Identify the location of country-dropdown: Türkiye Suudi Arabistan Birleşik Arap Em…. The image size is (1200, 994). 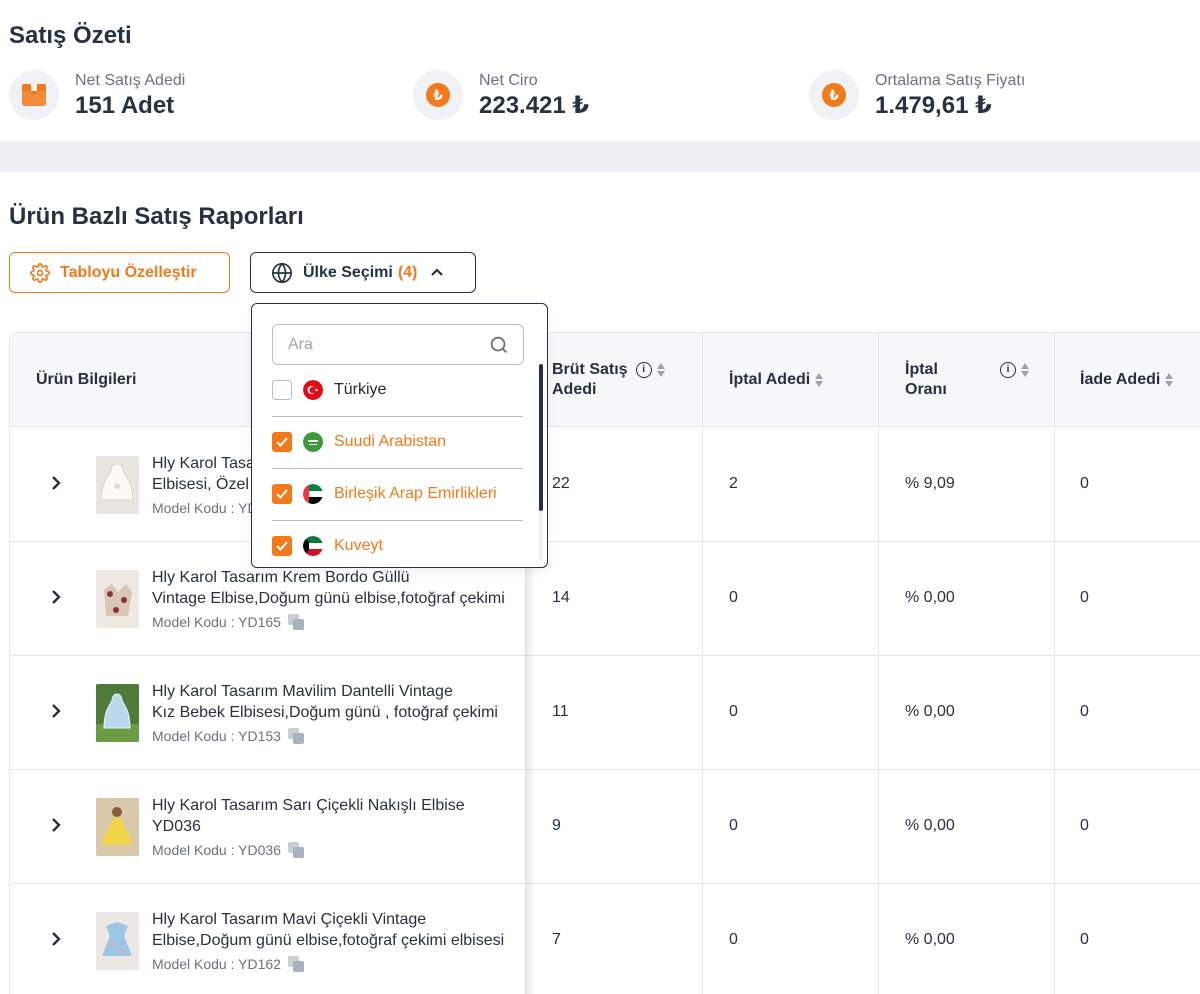
(399, 435).